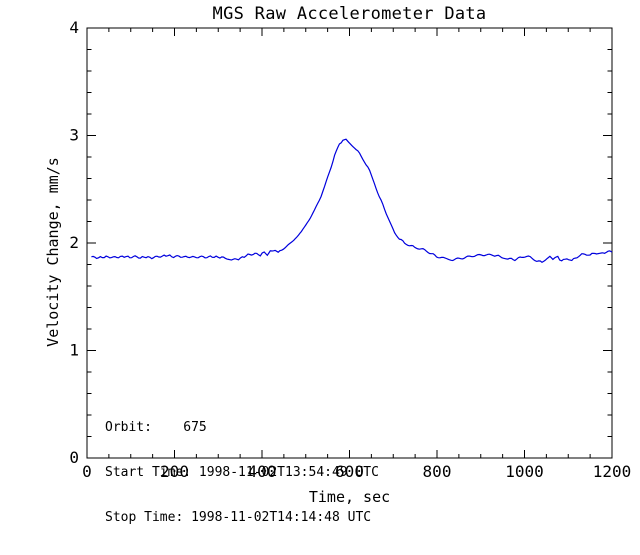 The width and height of the screenshot is (640, 555). What do you see at coordinates (349, 497) in the screenshot?
I see `x-axis-title: Time, sec` at bounding box center [349, 497].